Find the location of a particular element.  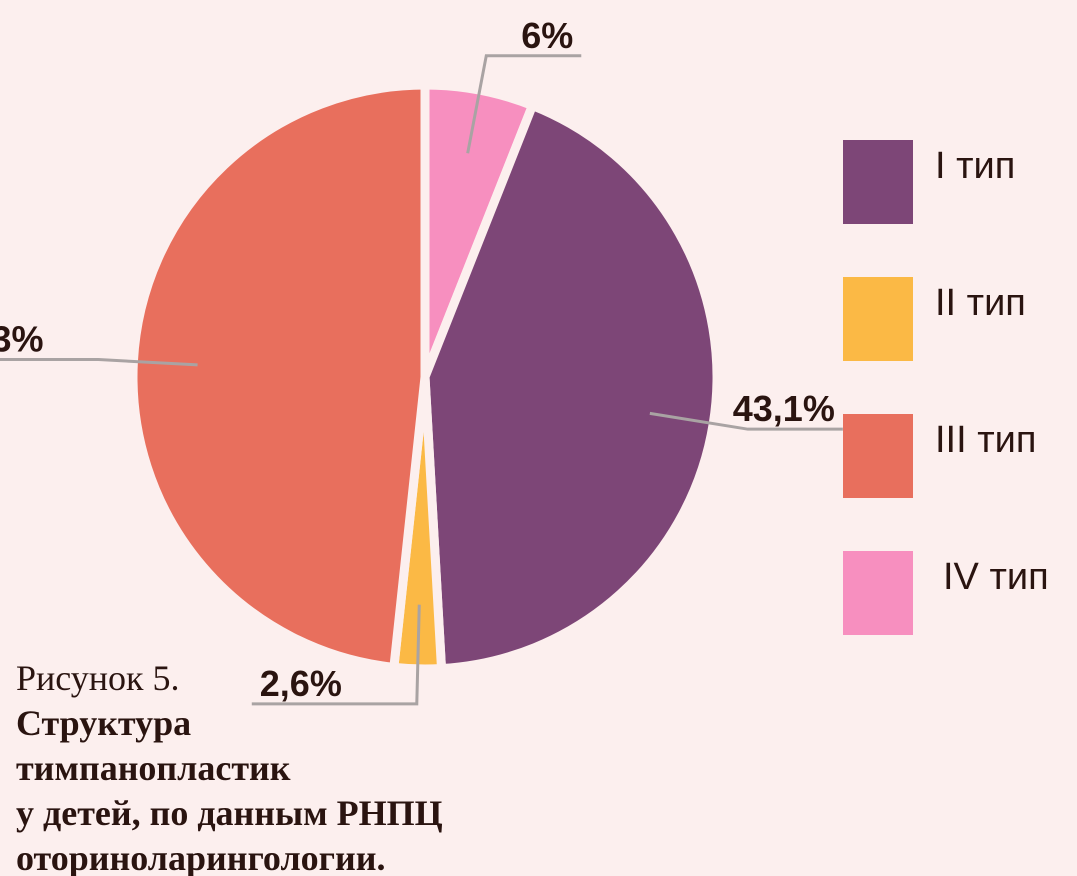

legend-label: III тип is located at coordinates (985, 440).